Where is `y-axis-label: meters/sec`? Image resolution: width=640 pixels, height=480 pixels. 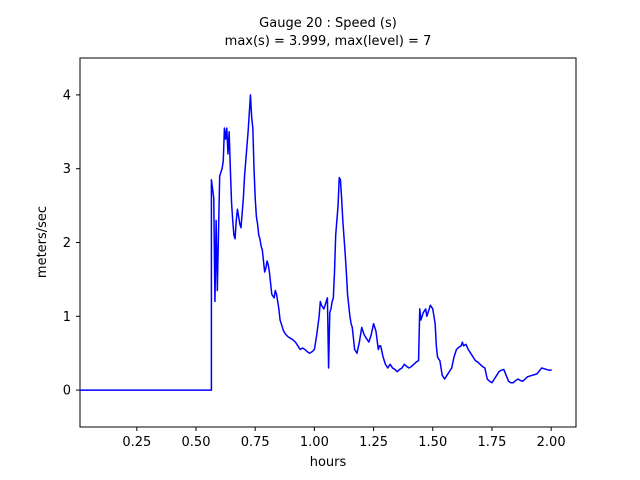
y-axis-label: meters/sec is located at coordinates (42, 242).